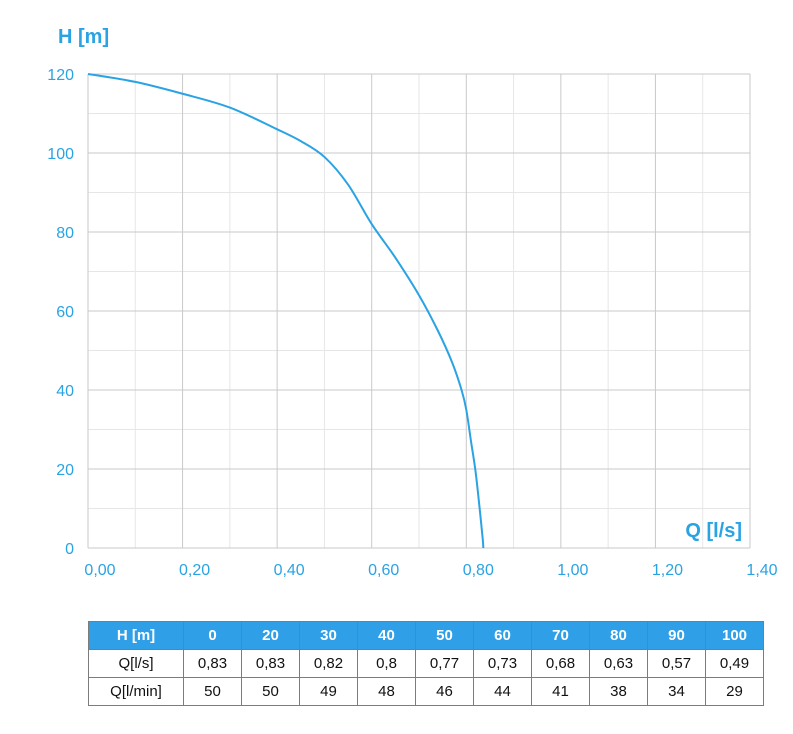  I want to click on table-header-cell: 30, so click(328, 635).